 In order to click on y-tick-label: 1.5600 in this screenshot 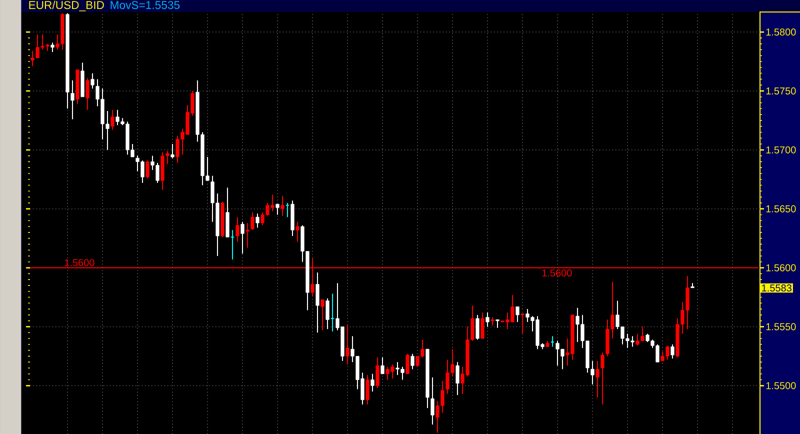, I will do `click(781, 268)`.